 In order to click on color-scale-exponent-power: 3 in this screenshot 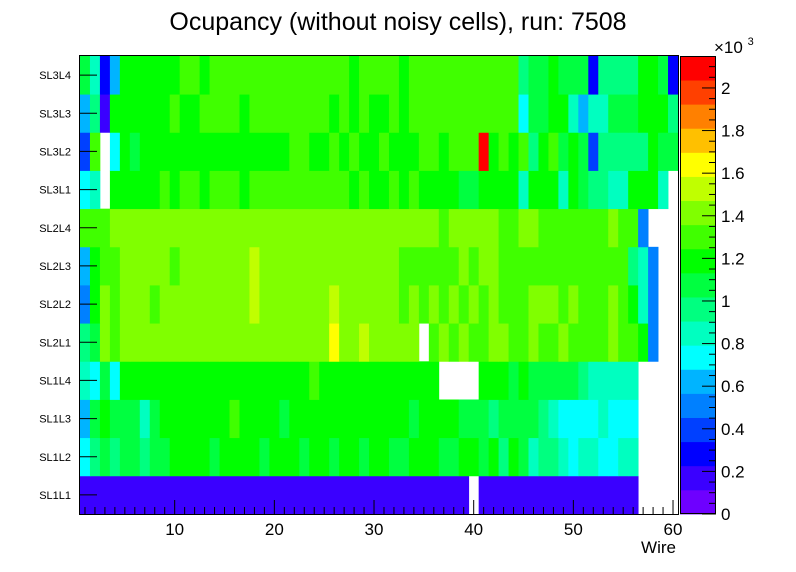, I will do `click(751, 42)`.